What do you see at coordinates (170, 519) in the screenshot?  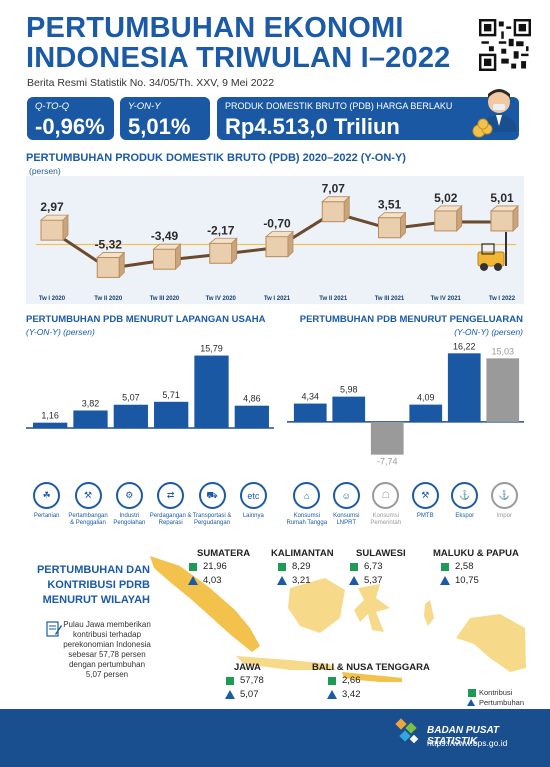 I see `icon-label: Perdagangan & Reparasi` at bounding box center [170, 519].